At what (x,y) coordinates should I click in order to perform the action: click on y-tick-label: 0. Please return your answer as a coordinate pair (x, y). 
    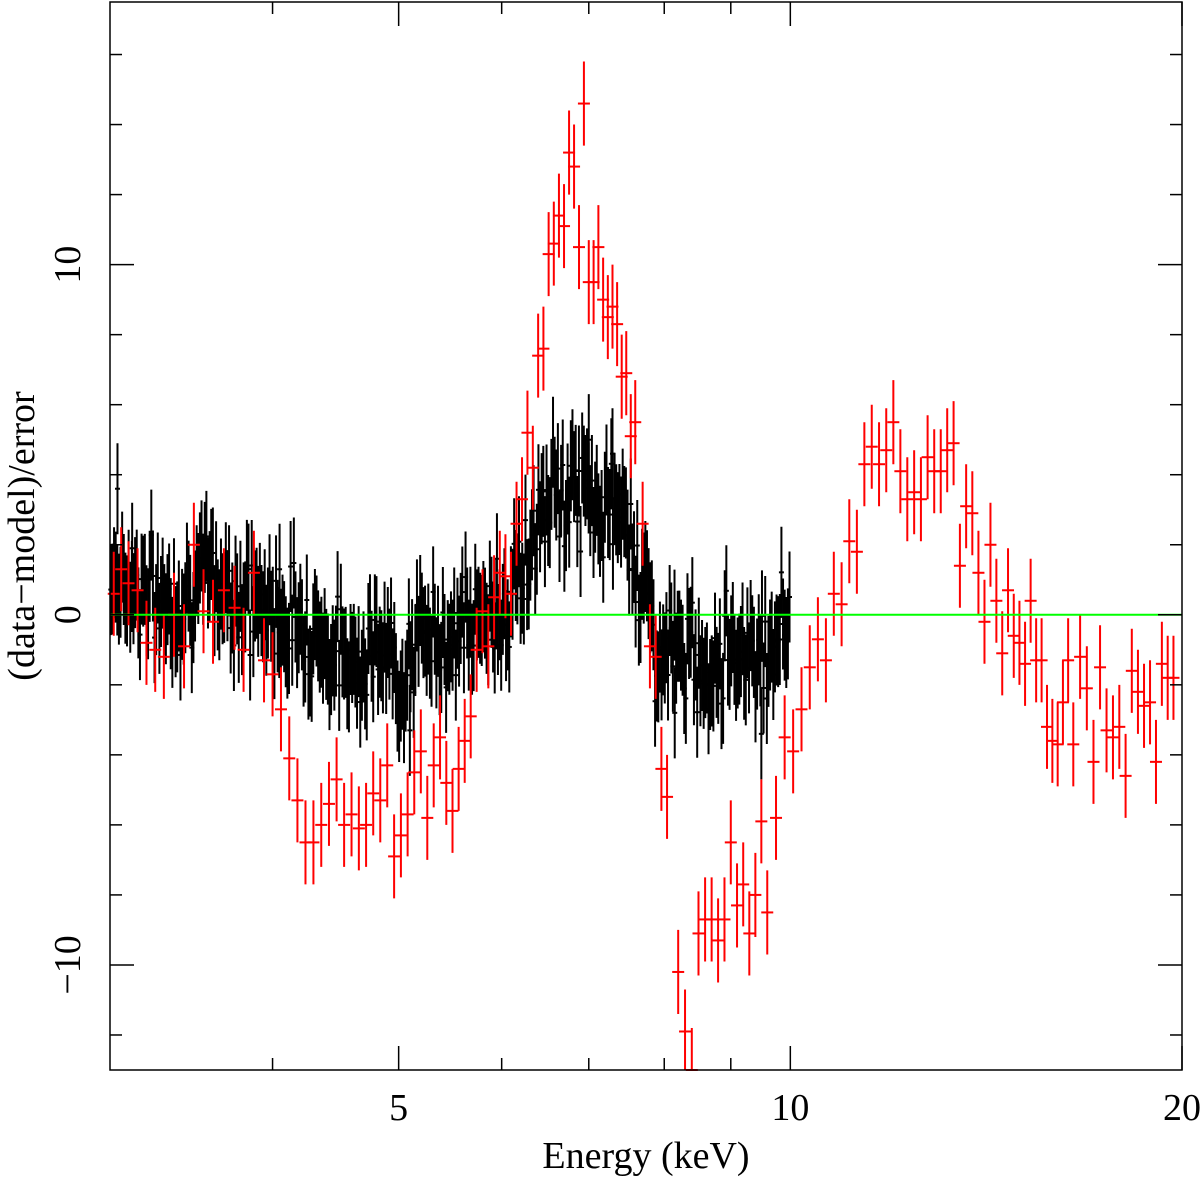
    Looking at the image, I should click on (68, 614).